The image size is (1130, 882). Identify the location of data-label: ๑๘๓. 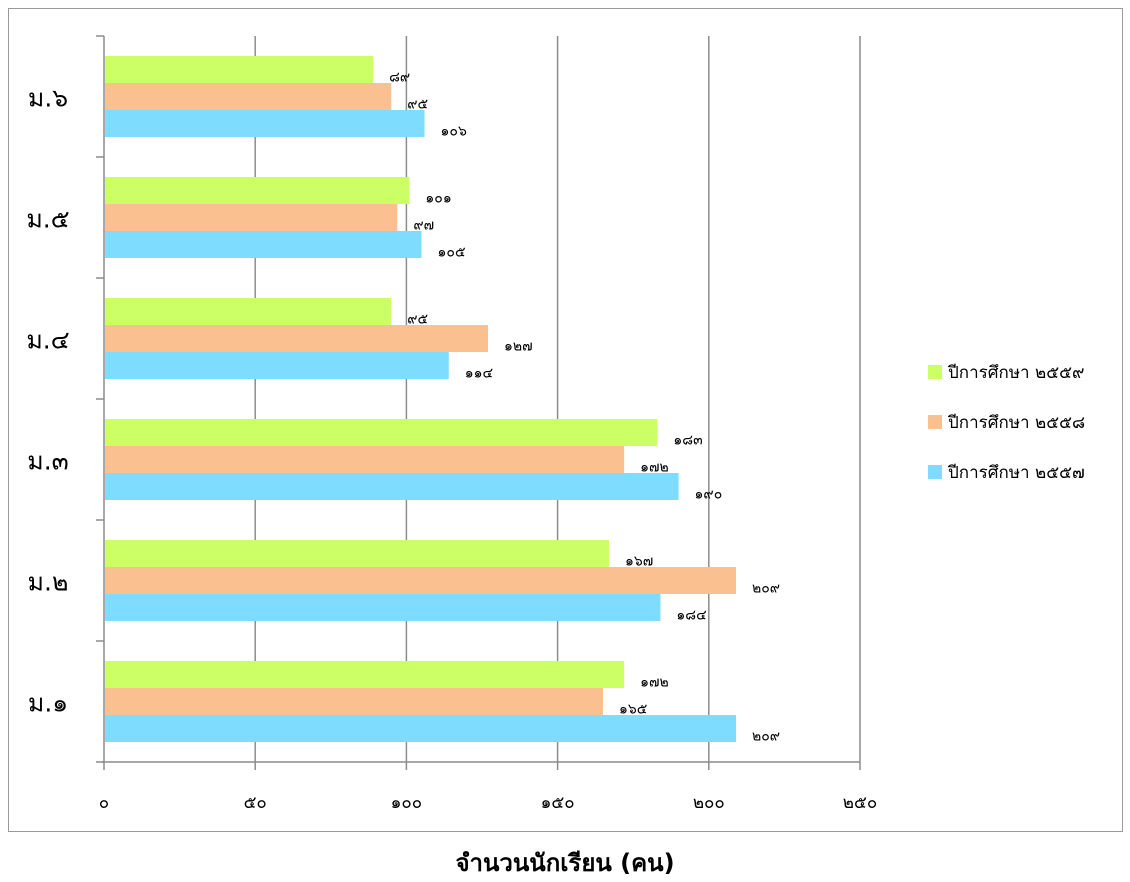
(687, 441).